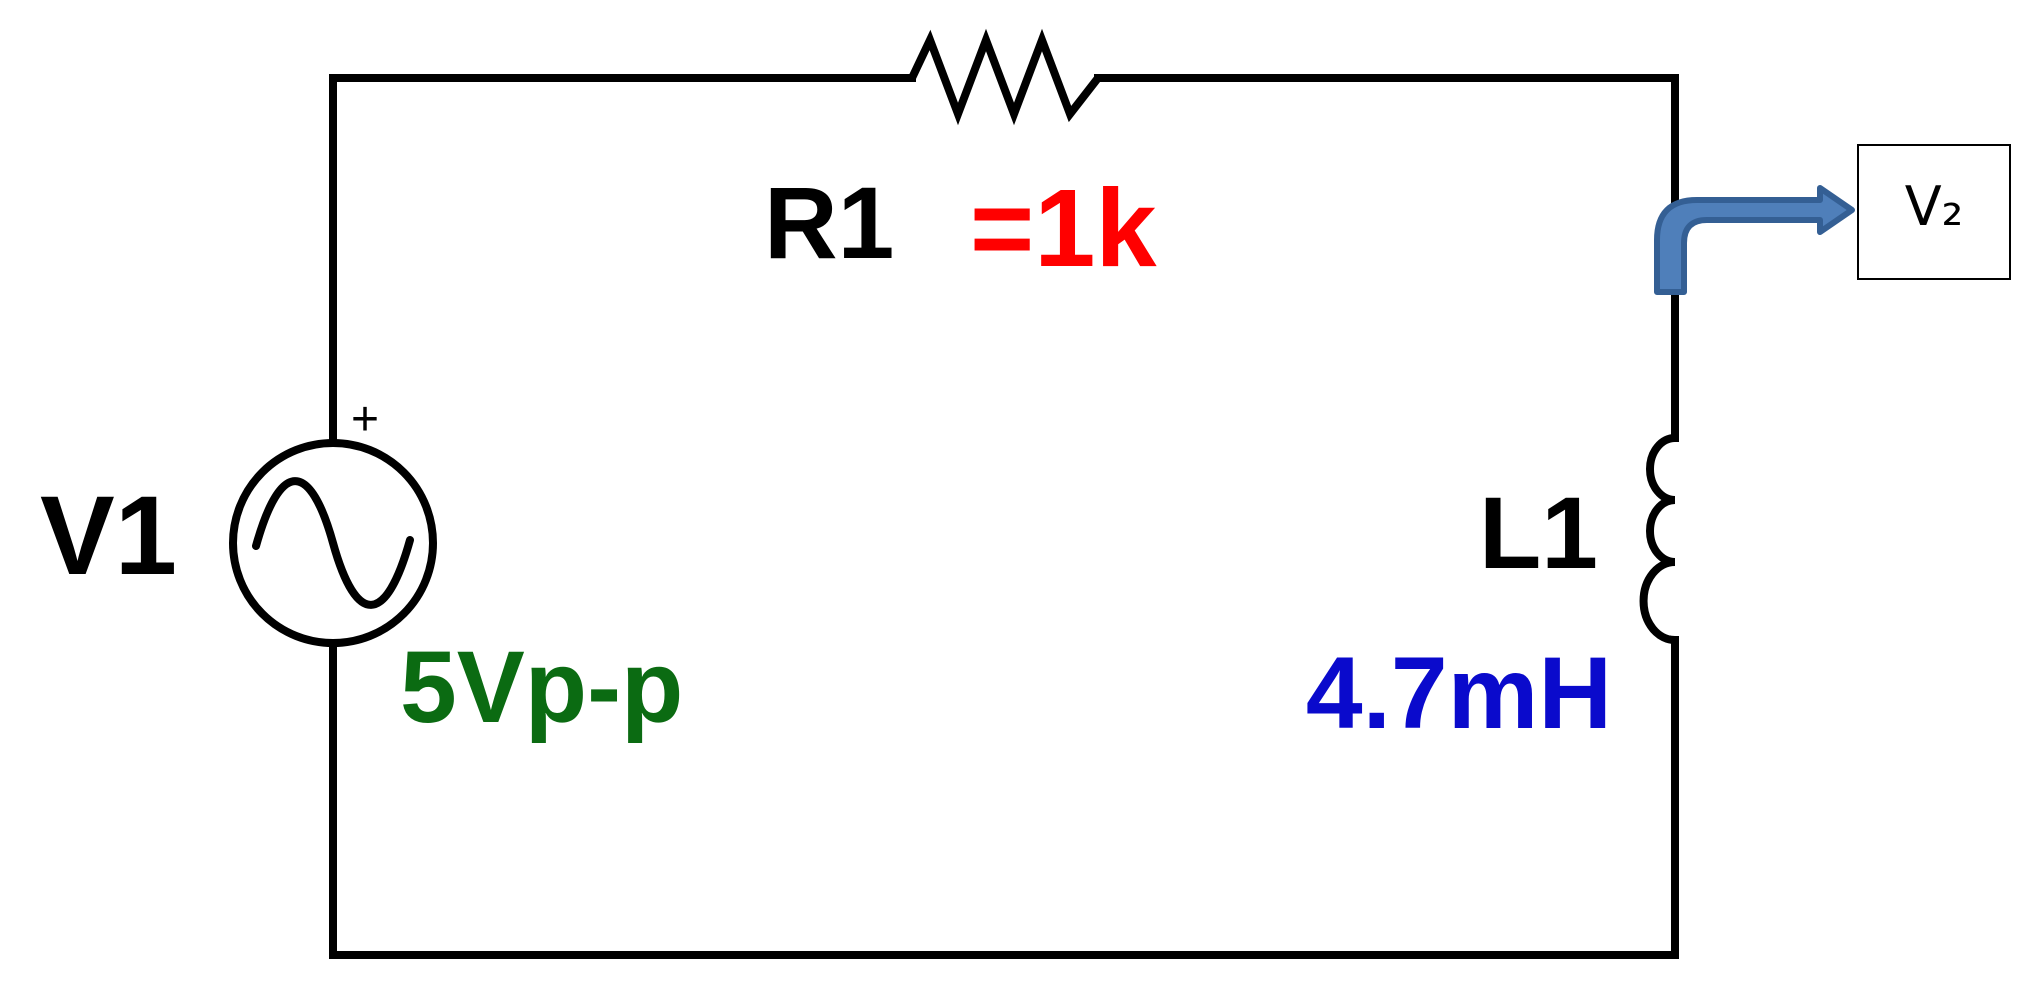 The width and height of the screenshot is (2043, 996). I want to click on inductor-name-label: L1, so click(1538, 533).